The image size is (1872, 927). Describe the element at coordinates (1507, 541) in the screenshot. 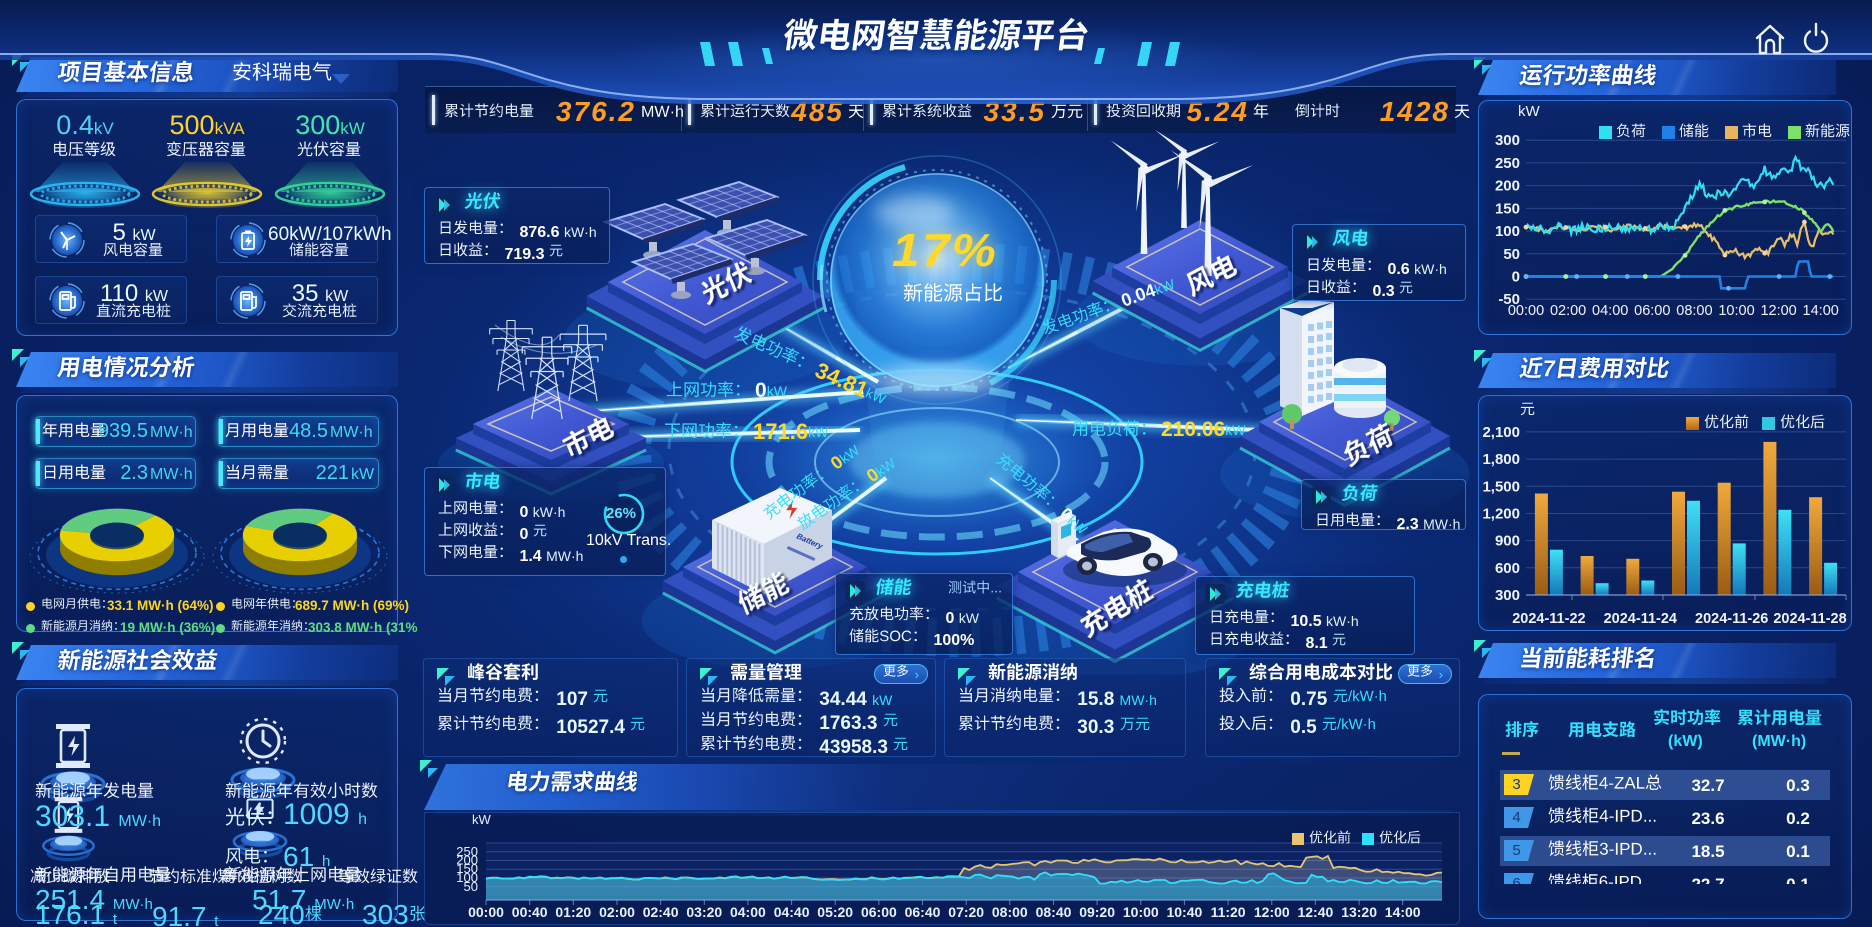

I see `svg-text: 900` at that location.